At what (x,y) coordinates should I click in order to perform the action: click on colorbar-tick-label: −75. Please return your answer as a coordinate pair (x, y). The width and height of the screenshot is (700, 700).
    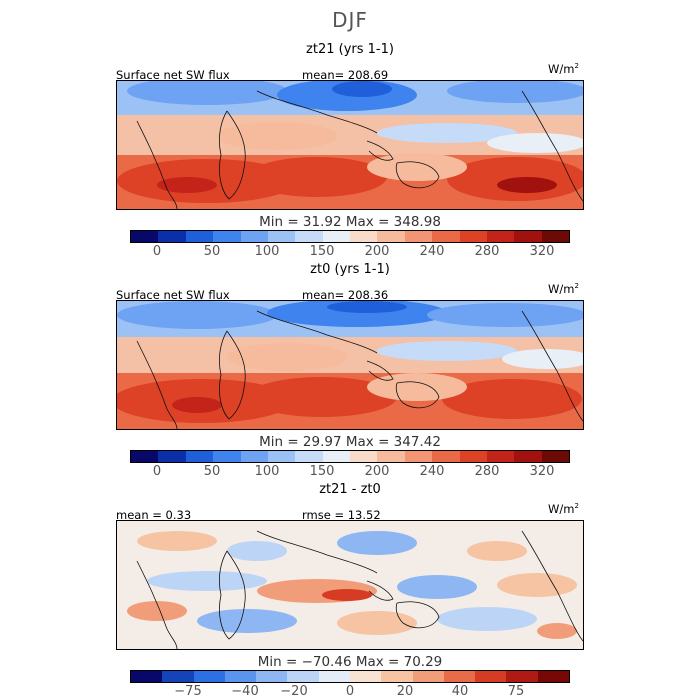
    Looking at the image, I should click on (188, 691).